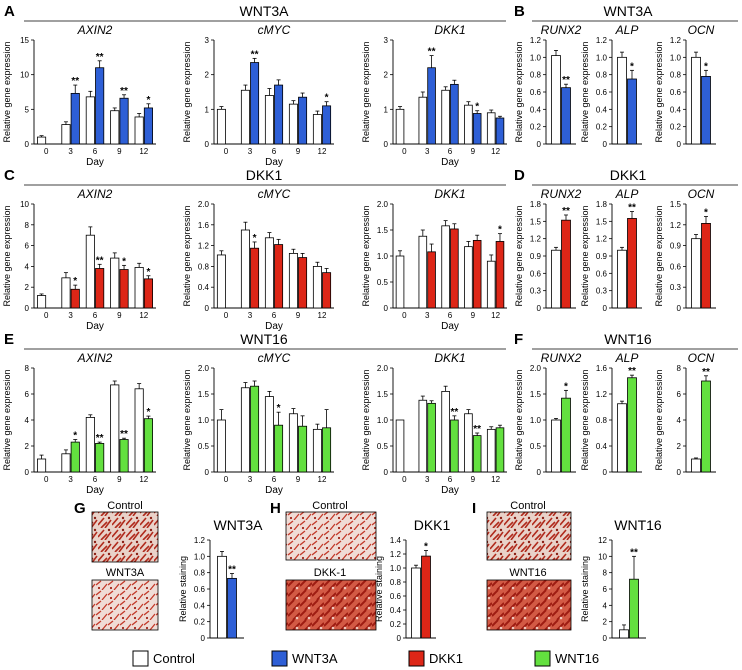 The width and height of the screenshot is (742, 670). What do you see at coordinates (396, 540) in the screenshot?
I see `panel-h-dkk1-y-tick-label: 1.4` at bounding box center [396, 540].